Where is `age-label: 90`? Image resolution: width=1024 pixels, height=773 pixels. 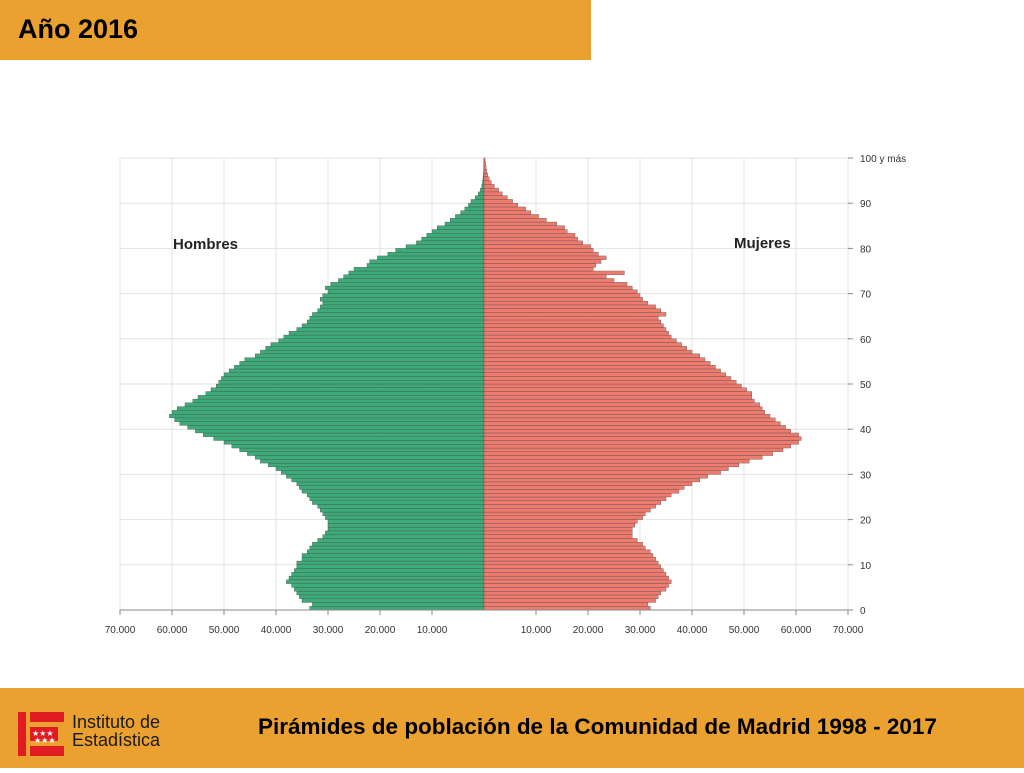
age-label: 90 is located at coordinates (866, 204).